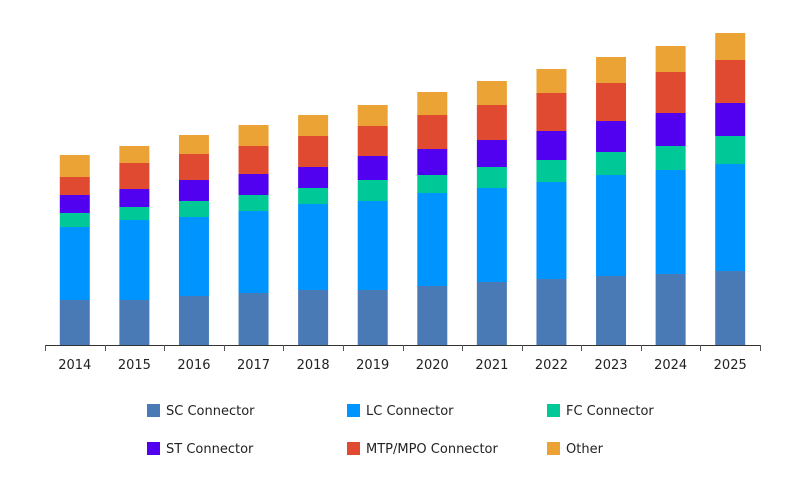 This screenshot has width=800, height=486. What do you see at coordinates (253, 365) in the screenshot?
I see `x-tick-label: 2017` at bounding box center [253, 365].